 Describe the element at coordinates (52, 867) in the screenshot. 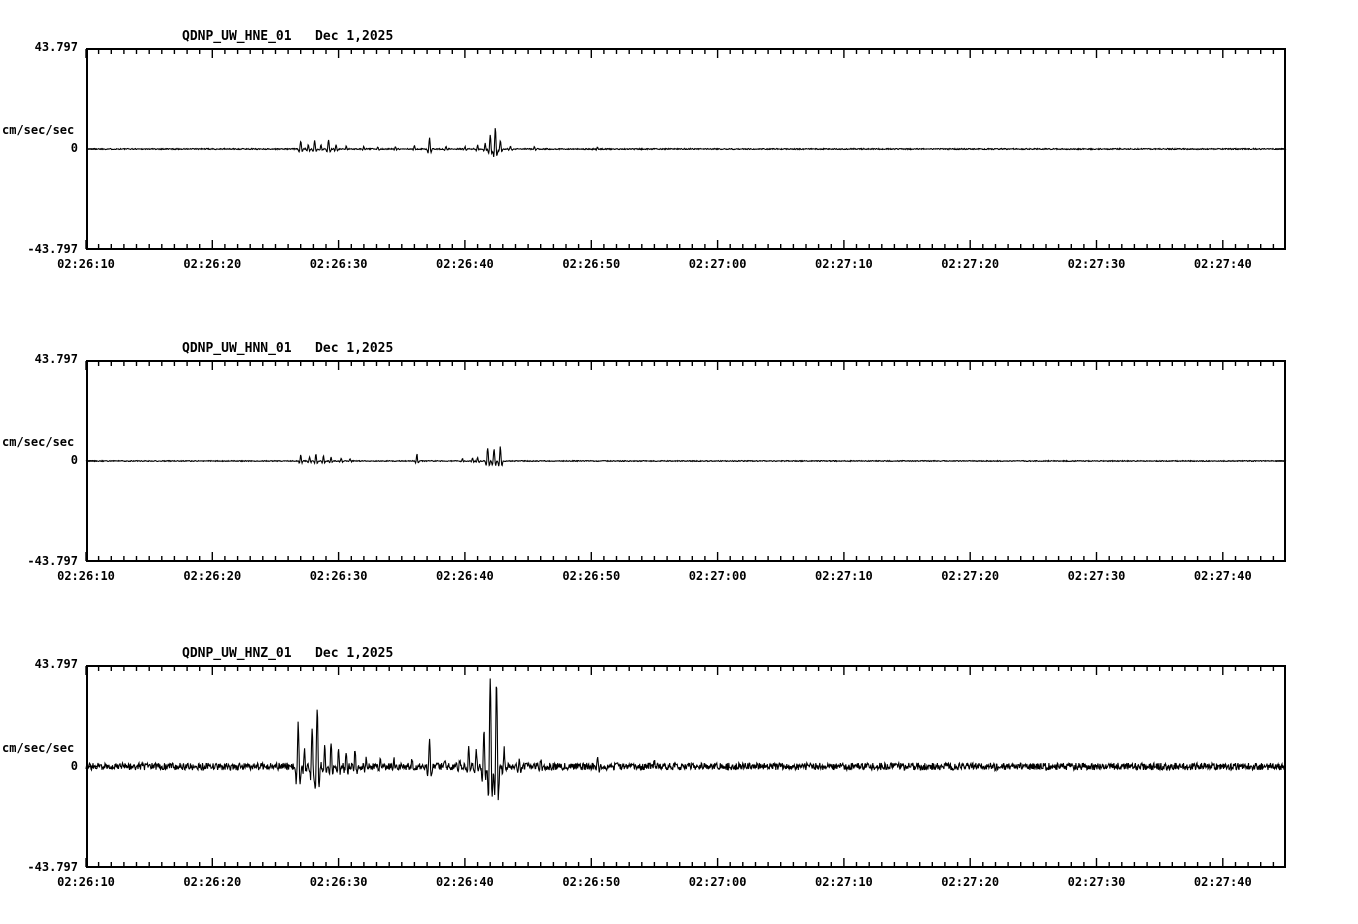

I see `y-tick-bottom-hnz: -43.797` at that location.